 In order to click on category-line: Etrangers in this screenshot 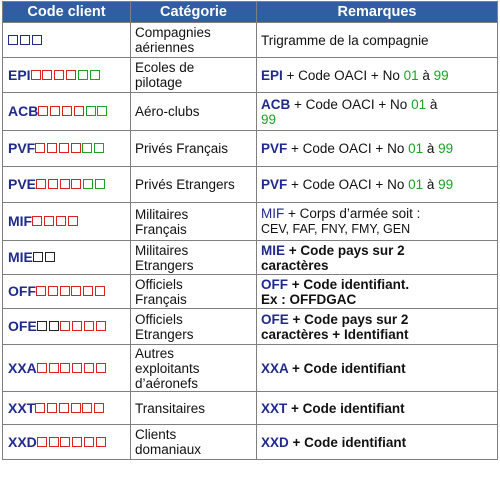, I will do `click(164, 265)`.